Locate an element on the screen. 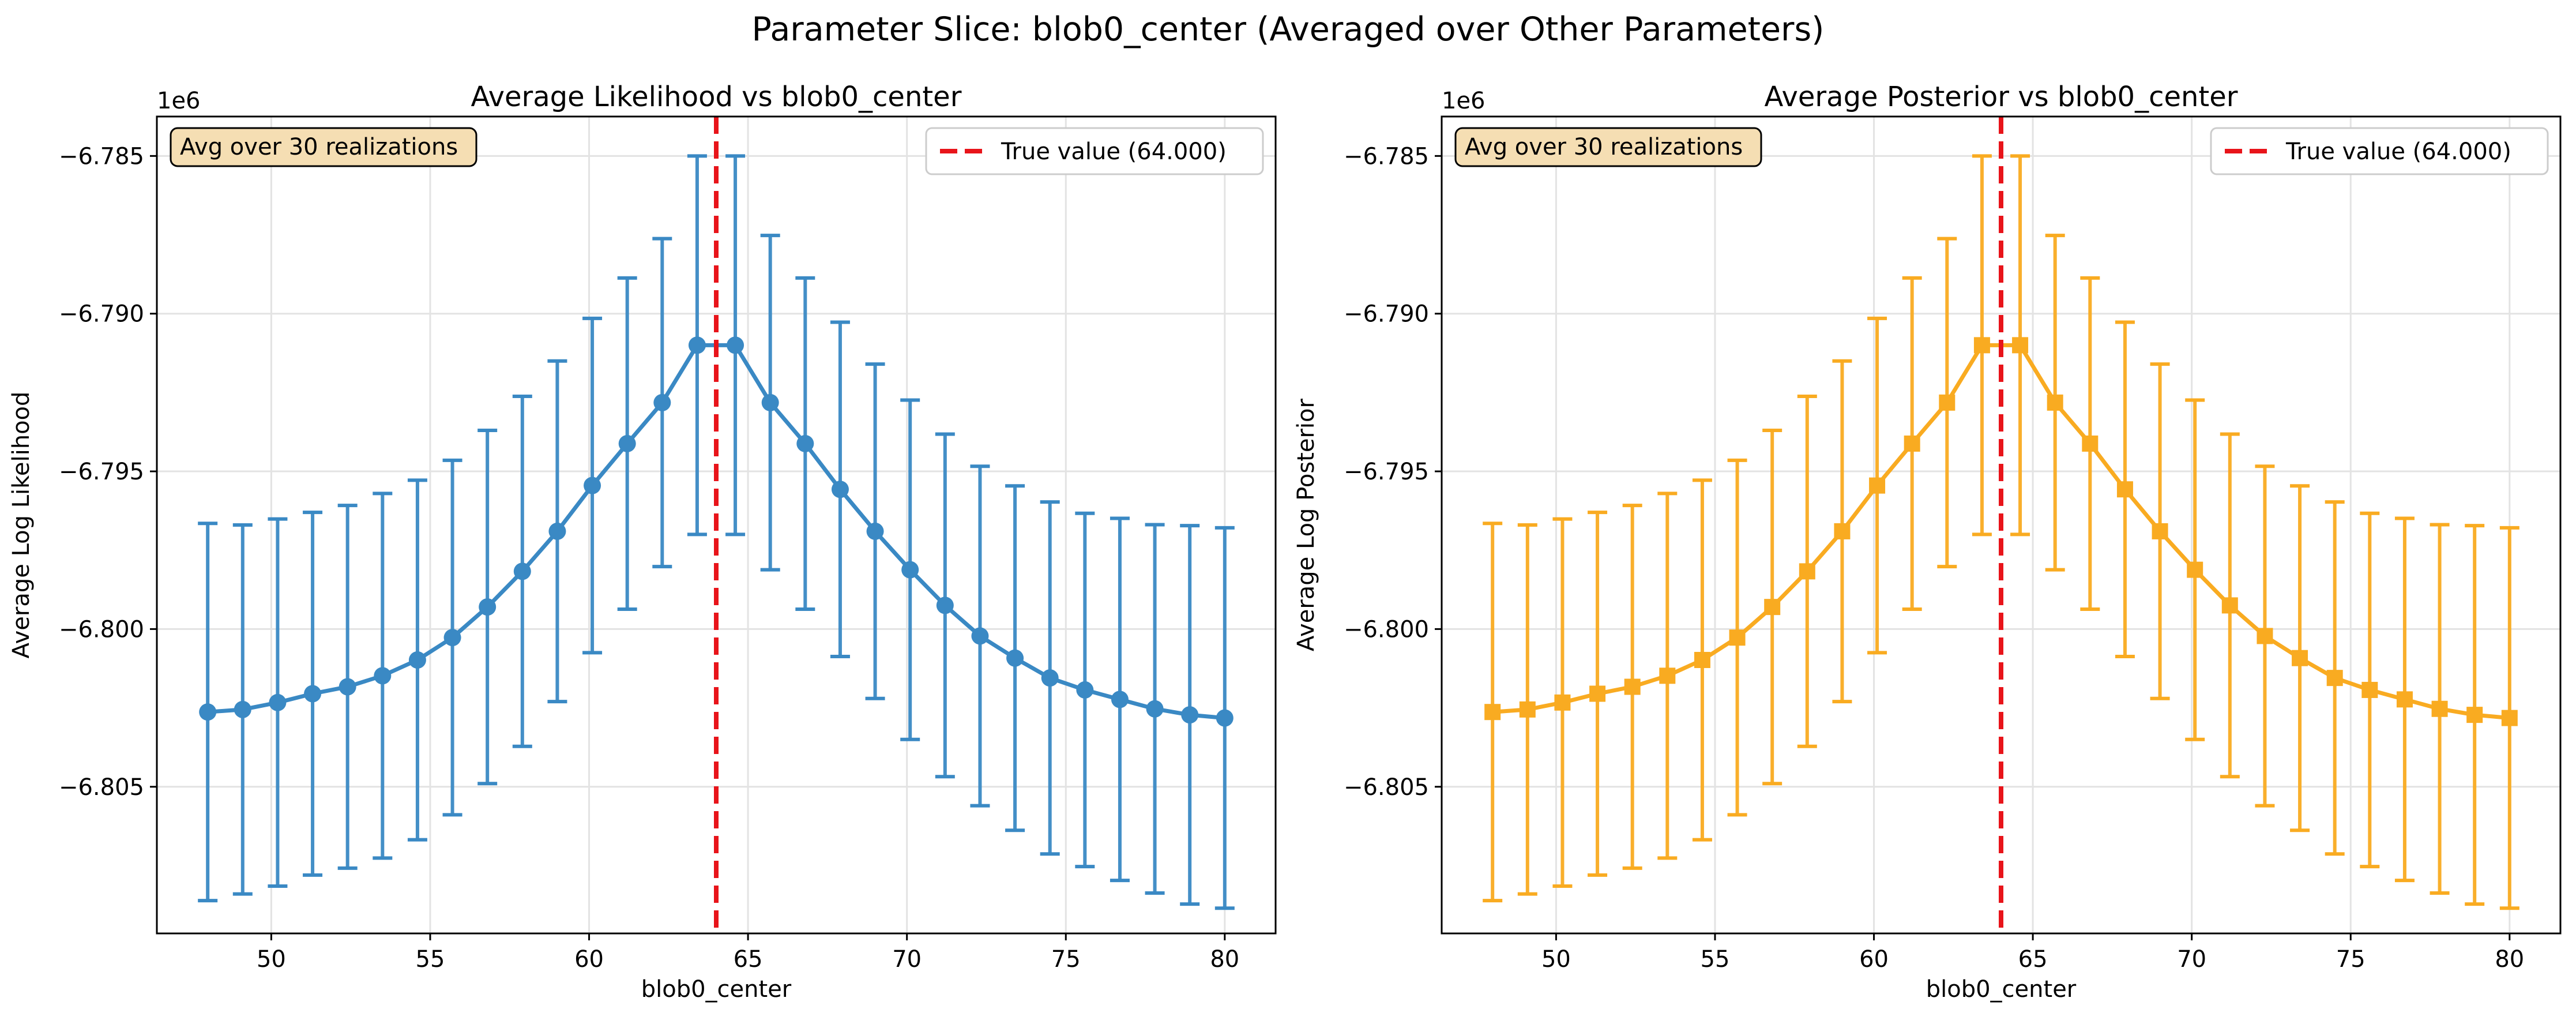 This screenshot has width=2576, height=1024. y-axis-label: Average Log Likelihood is located at coordinates (21, 525).